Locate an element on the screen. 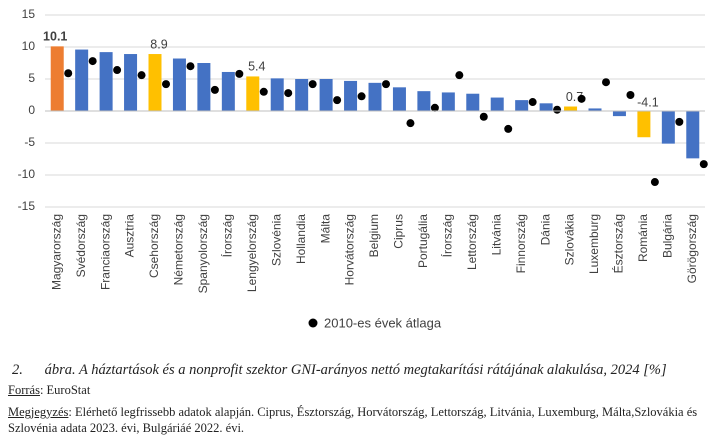 The image size is (727, 437). x-tick-label: Horvátország is located at coordinates (350, 249).